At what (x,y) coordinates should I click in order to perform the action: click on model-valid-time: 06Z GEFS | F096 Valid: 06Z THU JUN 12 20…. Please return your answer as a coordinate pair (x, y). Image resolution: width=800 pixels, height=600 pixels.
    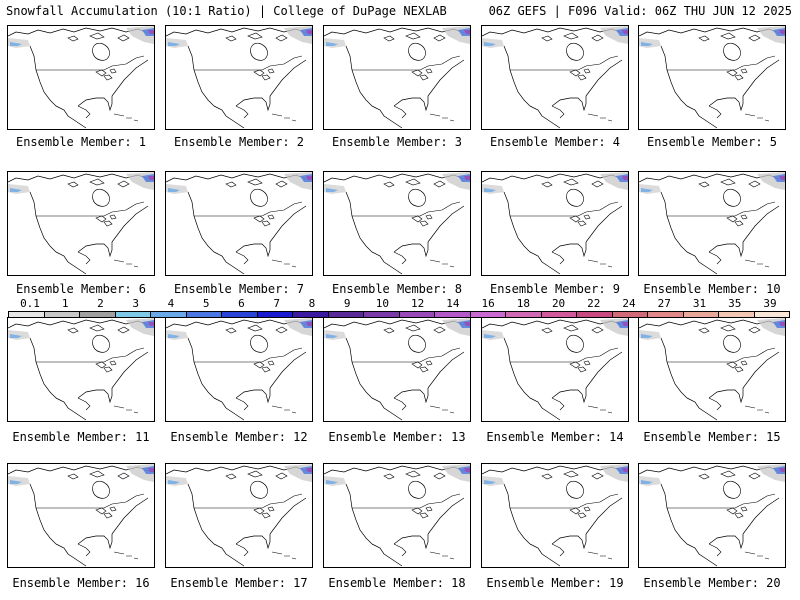
    Looking at the image, I should click on (640, 11).